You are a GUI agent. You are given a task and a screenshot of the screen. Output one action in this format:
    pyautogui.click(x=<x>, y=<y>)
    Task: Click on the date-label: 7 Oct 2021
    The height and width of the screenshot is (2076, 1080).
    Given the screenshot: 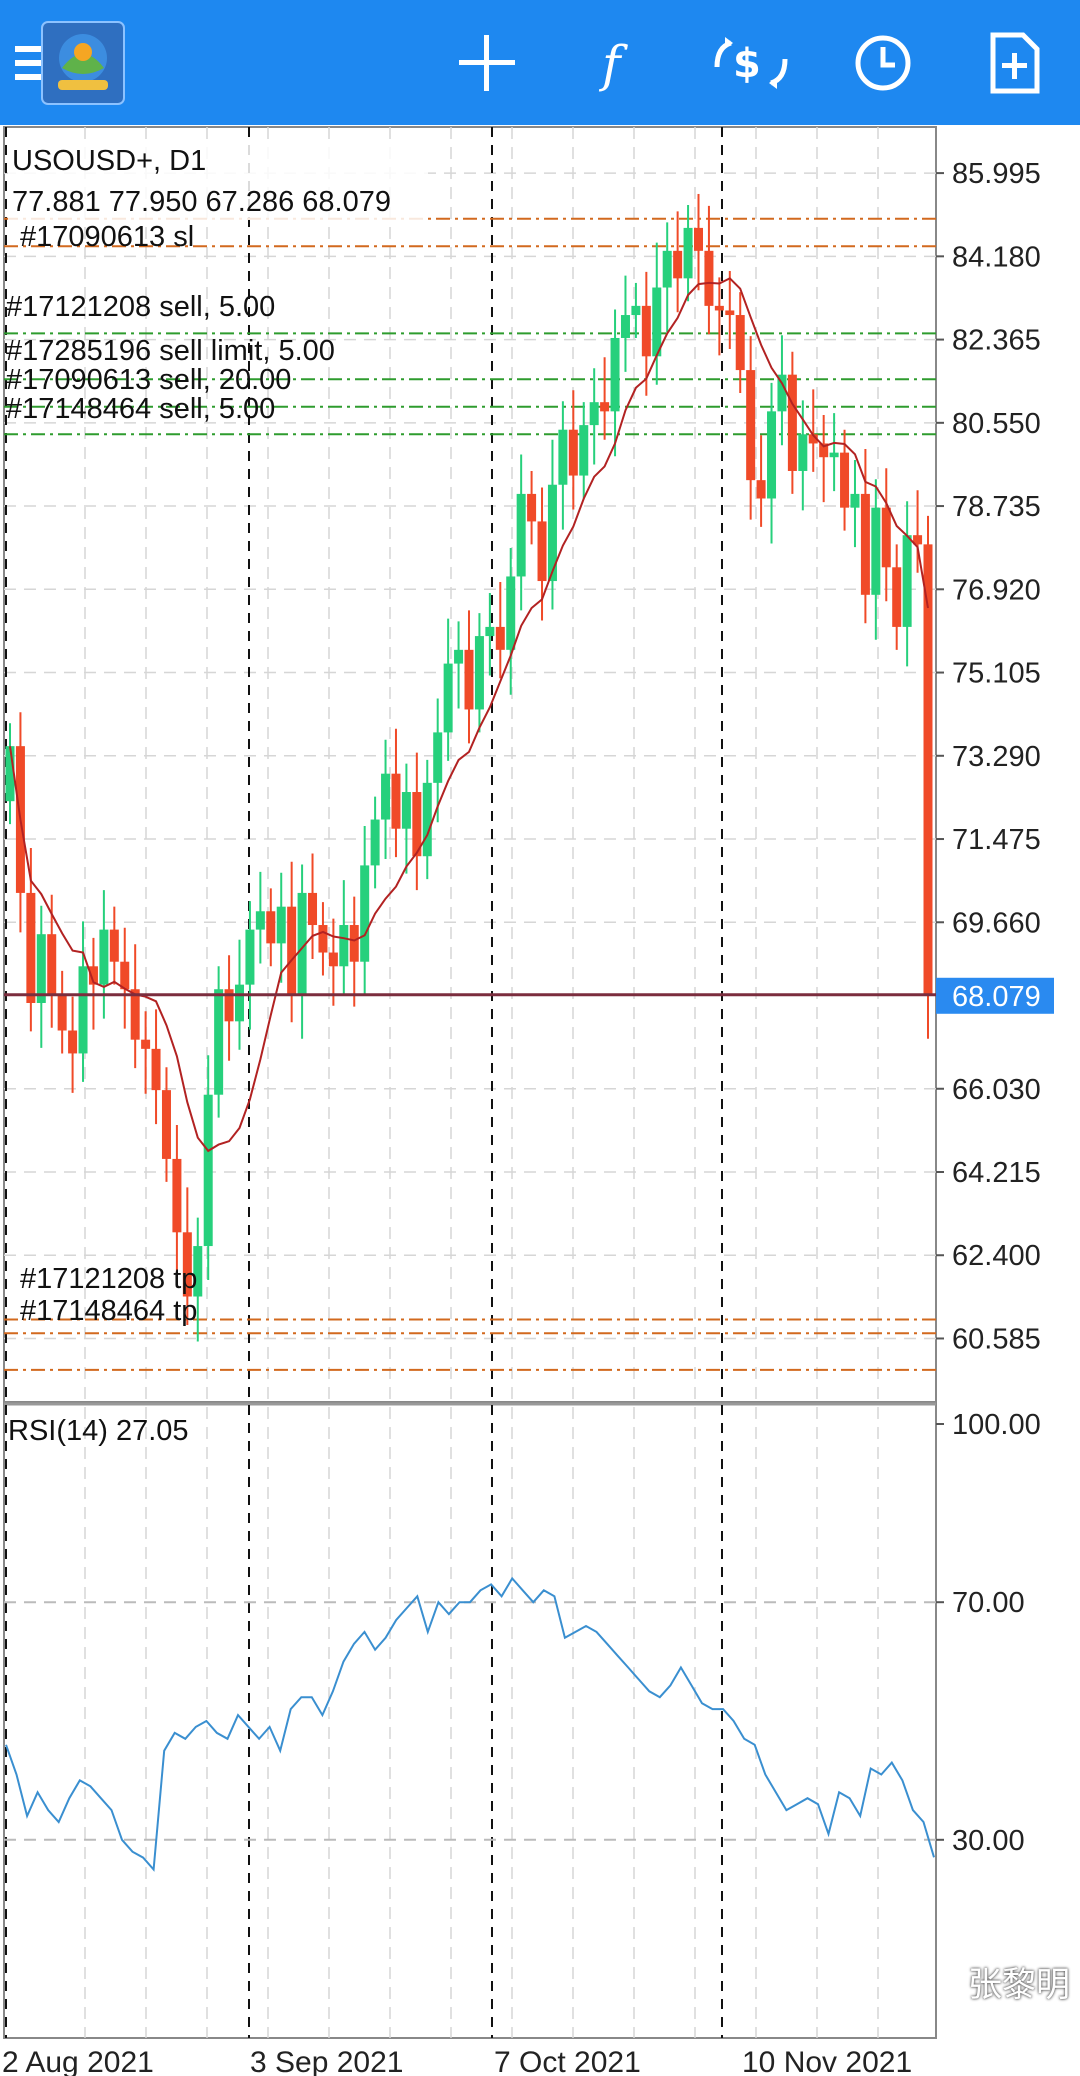 What is the action you would take?
    pyautogui.click(x=567, y=2061)
    